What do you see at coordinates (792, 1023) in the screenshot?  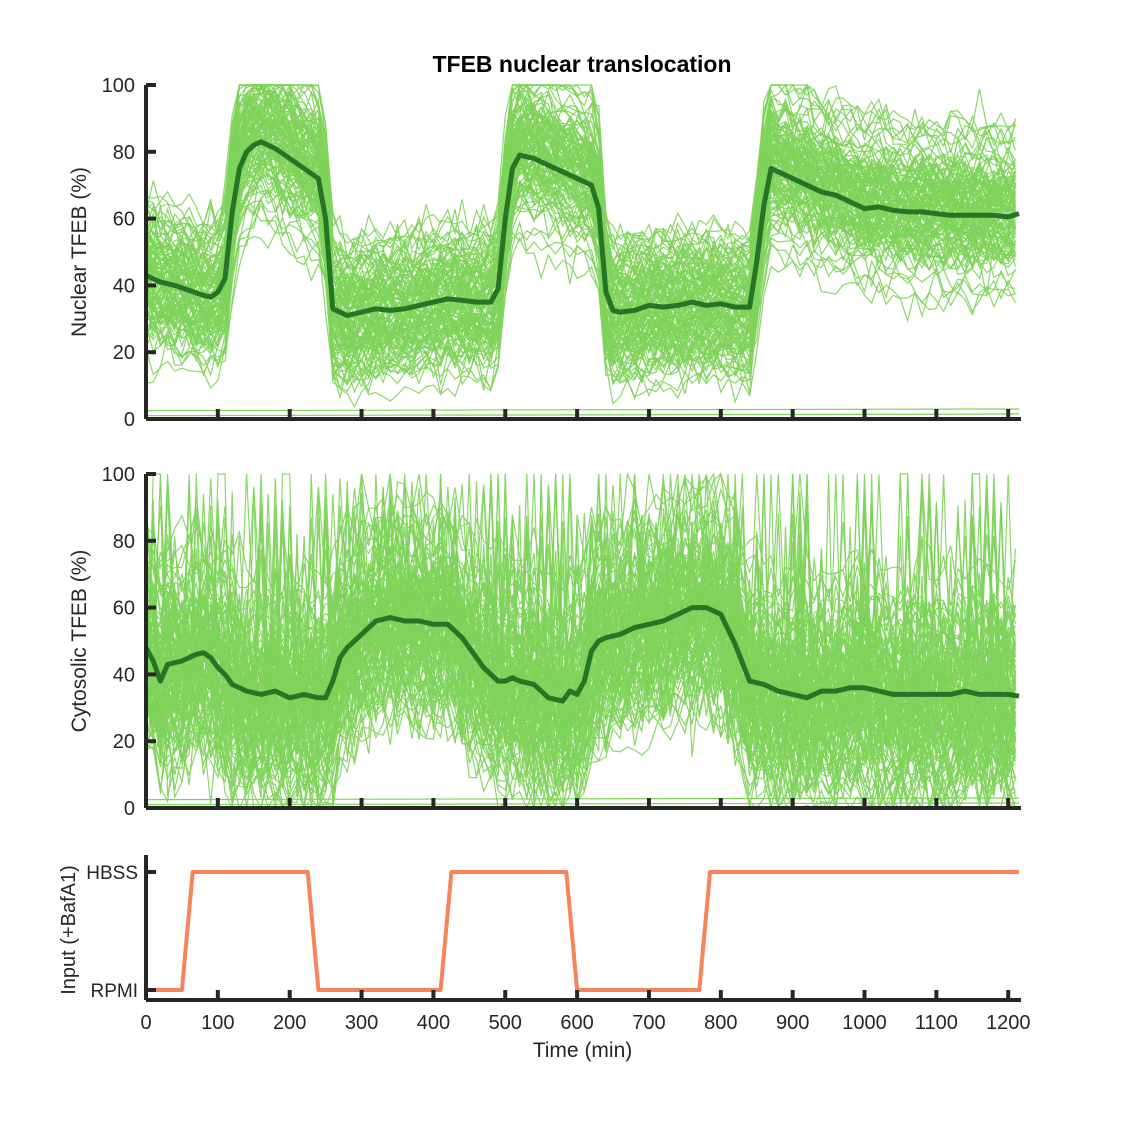 I see `x-tick-label: 900` at bounding box center [792, 1023].